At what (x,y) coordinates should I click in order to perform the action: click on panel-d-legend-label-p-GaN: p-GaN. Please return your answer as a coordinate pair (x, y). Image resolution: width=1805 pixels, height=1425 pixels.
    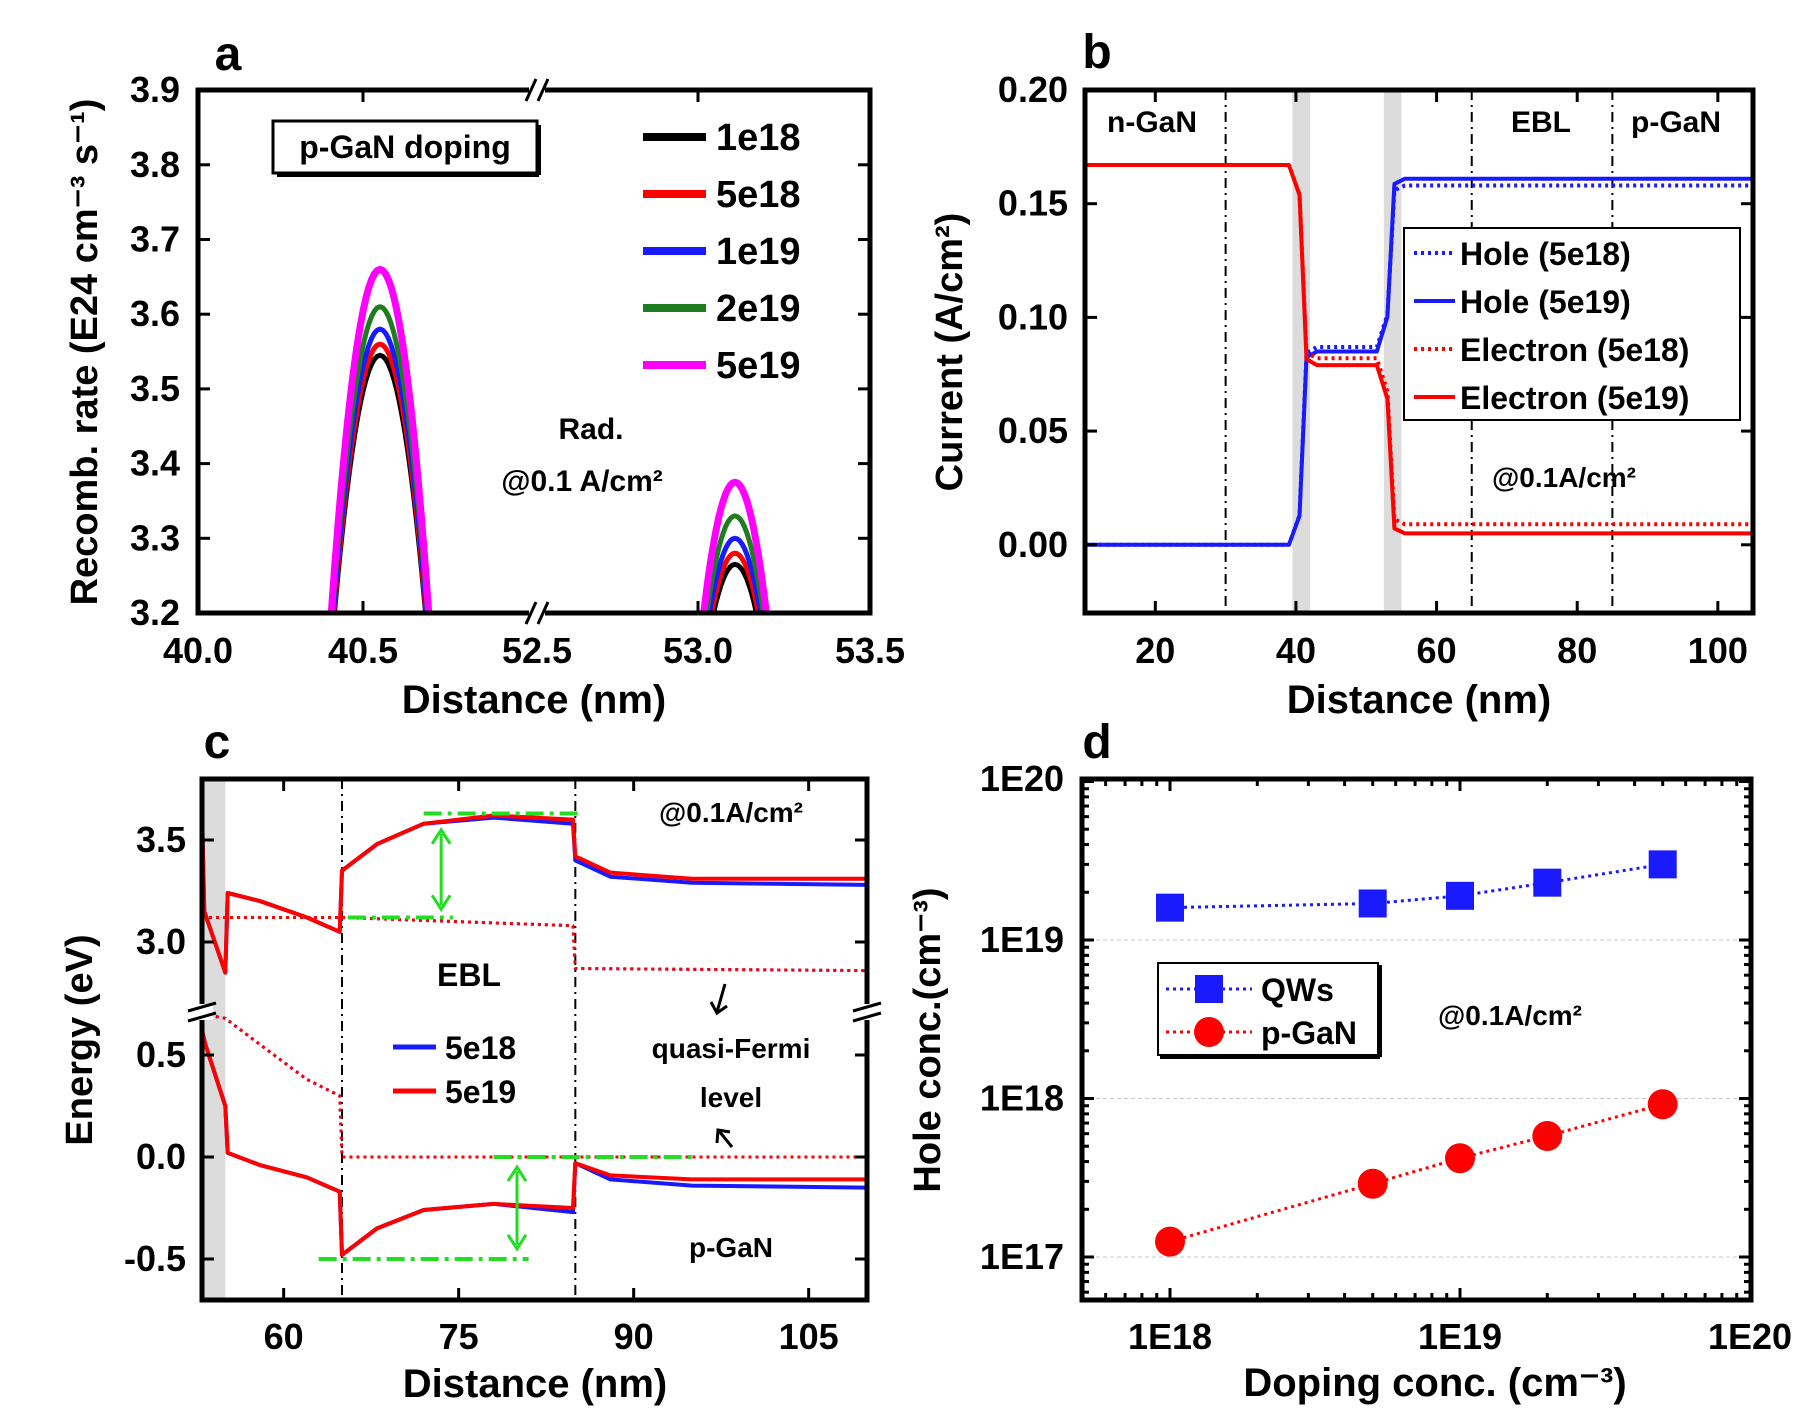
    Looking at the image, I should click on (1309, 1033).